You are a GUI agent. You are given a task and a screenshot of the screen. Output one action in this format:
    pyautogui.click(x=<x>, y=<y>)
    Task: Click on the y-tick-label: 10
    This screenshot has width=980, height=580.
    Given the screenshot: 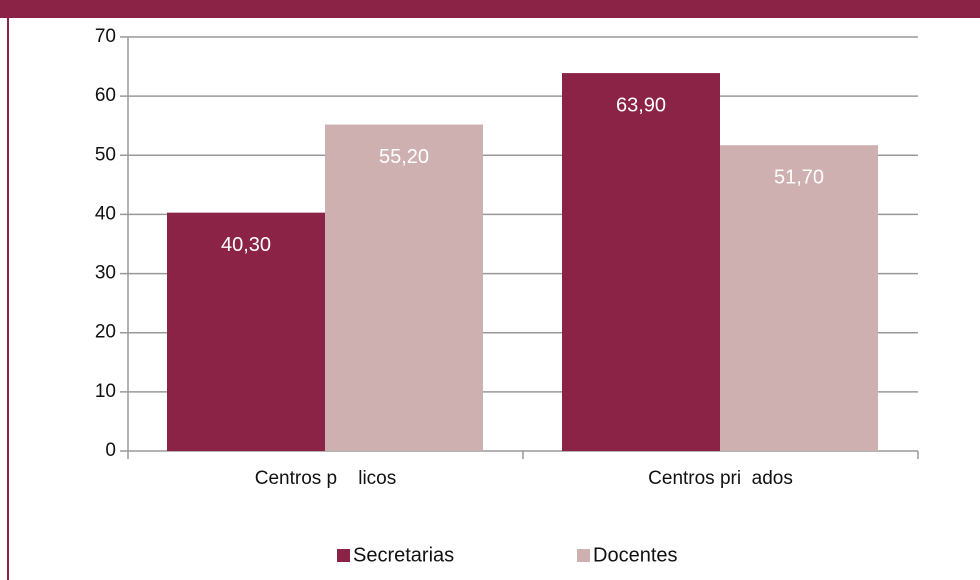 What is the action you would take?
    pyautogui.click(x=105, y=391)
    